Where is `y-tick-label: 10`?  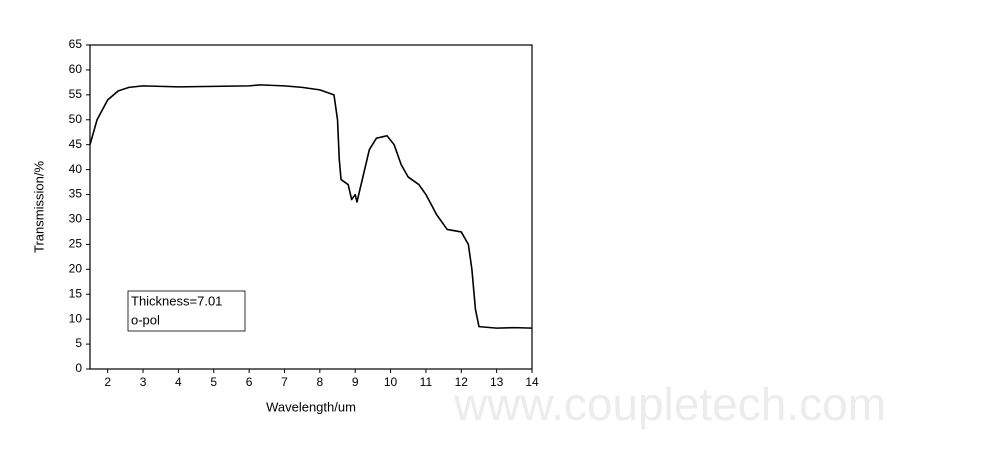
y-tick-label: 10 is located at coordinates (76, 318).